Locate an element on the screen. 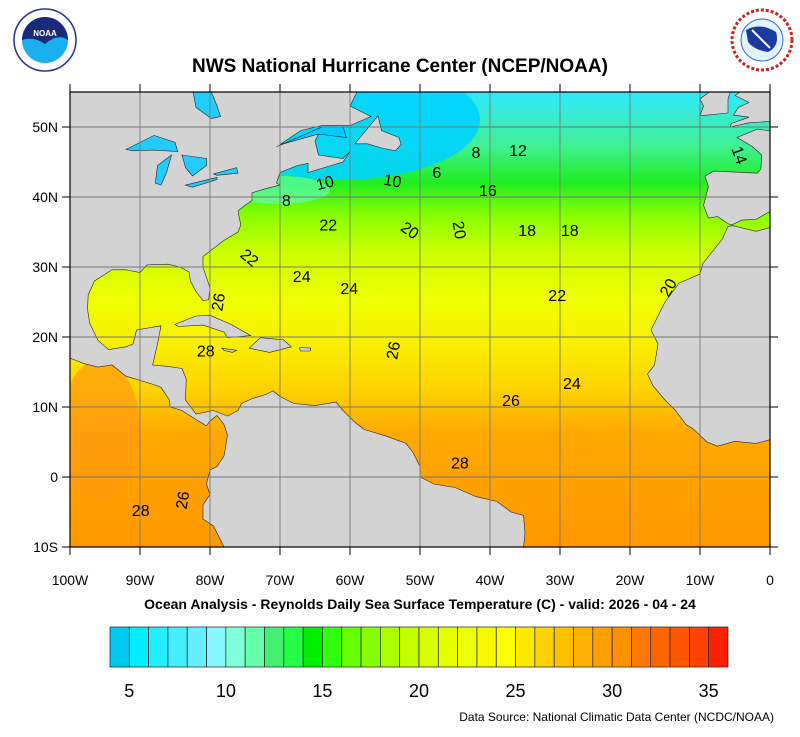  contour-label: 6 is located at coordinates (436, 173).